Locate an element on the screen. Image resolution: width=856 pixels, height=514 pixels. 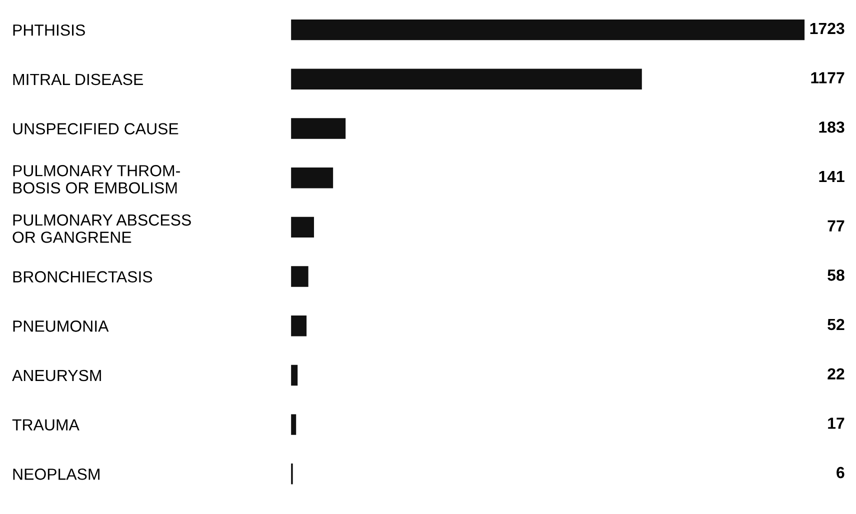
data-label: 58 is located at coordinates (836, 275).